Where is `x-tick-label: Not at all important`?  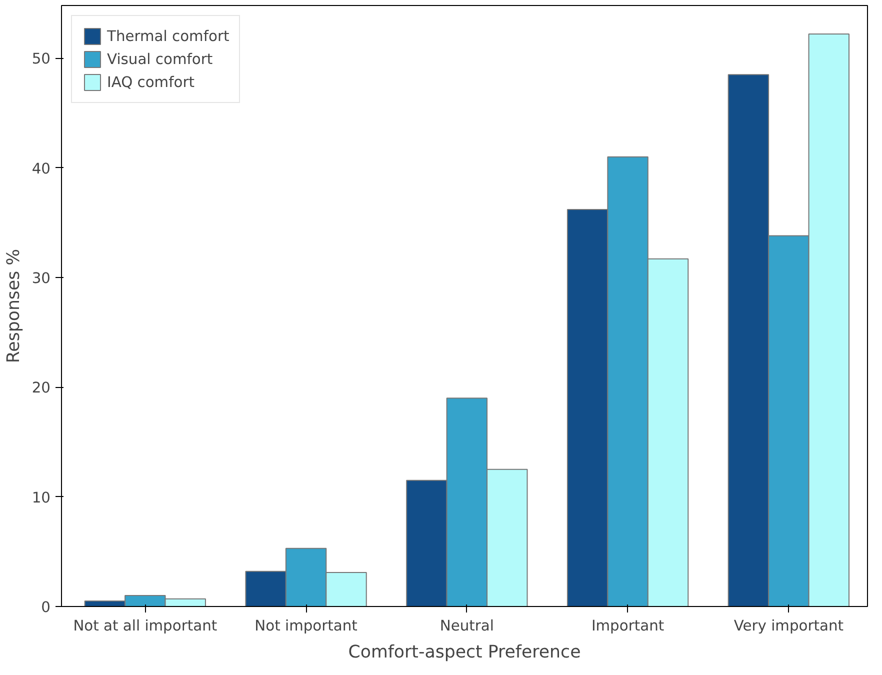 x-tick-label: Not at all important is located at coordinates (145, 626).